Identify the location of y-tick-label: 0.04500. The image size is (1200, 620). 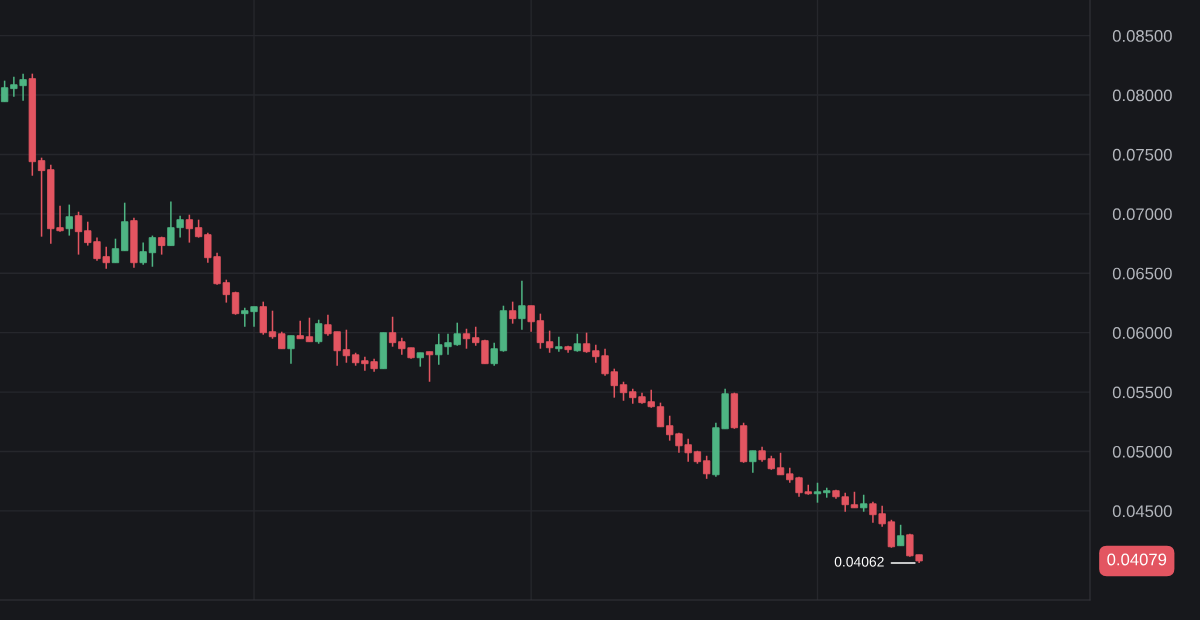
(1142, 511).